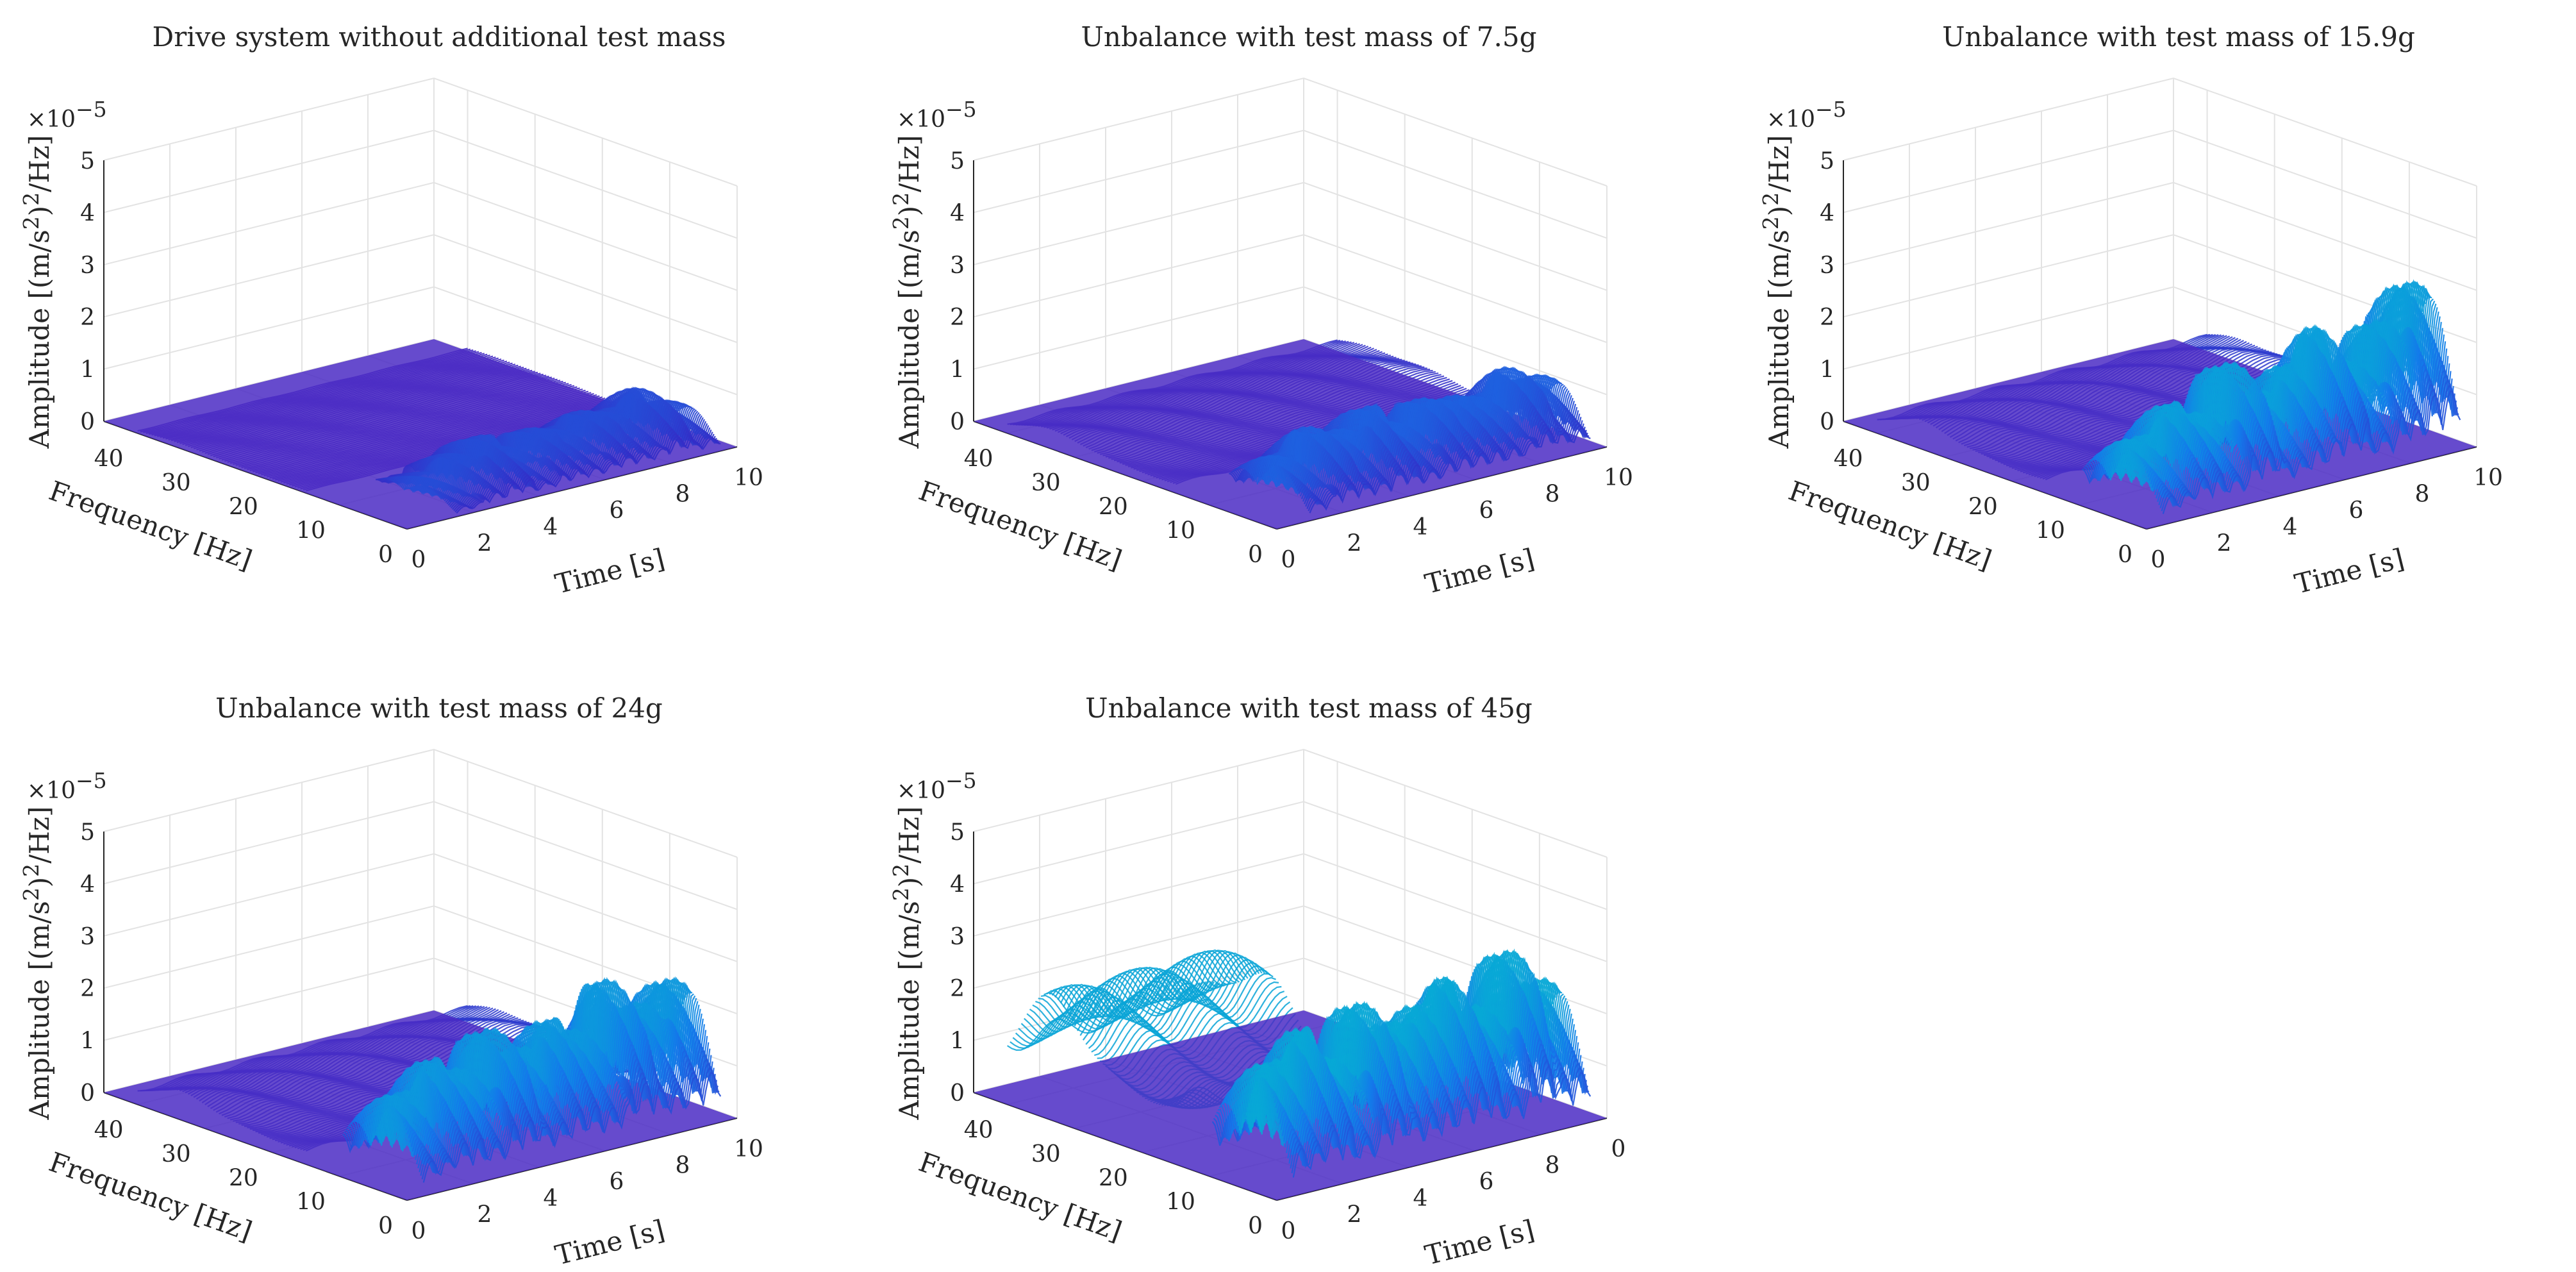 The height and width of the screenshot is (1272, 2576). Describe the element at coordinates (957, 213) in the screenshot. I see `z-tick-label: 4` at that location.